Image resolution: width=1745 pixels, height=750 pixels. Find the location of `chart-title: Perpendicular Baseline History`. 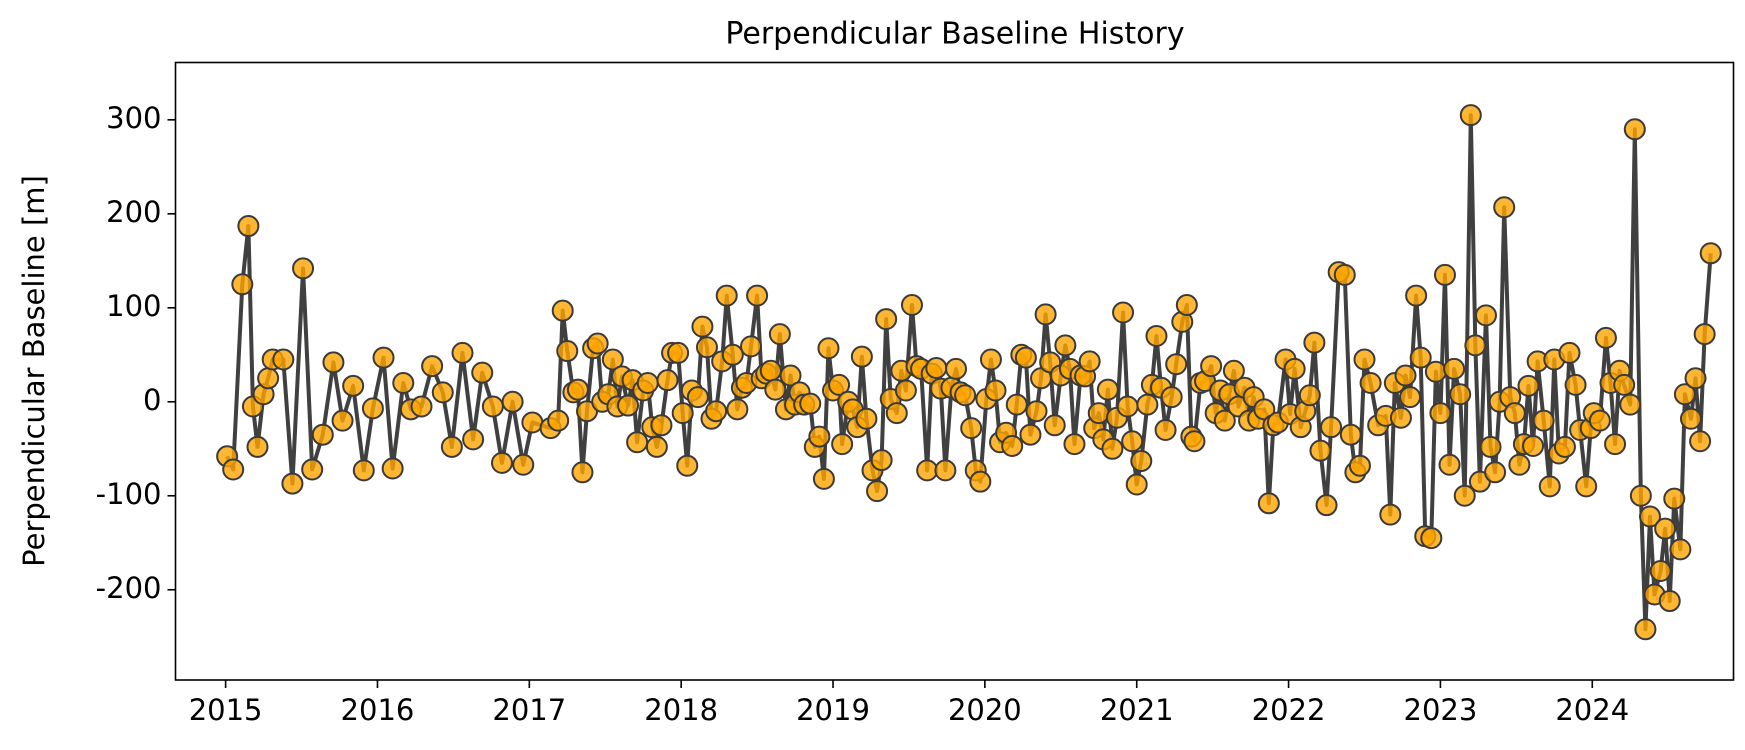

chart-title: Perpendicular Baseline History is located at coordinates (954, 34).